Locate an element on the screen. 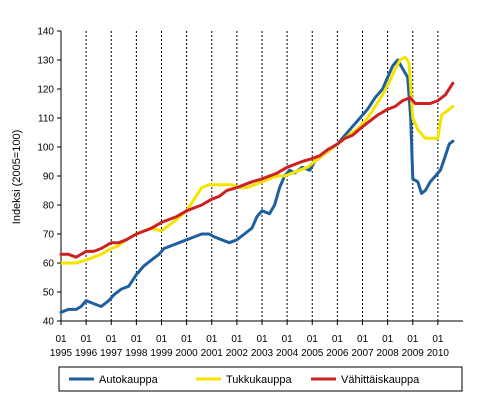 This screenshot has width=488, height=411. x-tick-year-label-1996: 1996 is located at coordinates (86, 353).